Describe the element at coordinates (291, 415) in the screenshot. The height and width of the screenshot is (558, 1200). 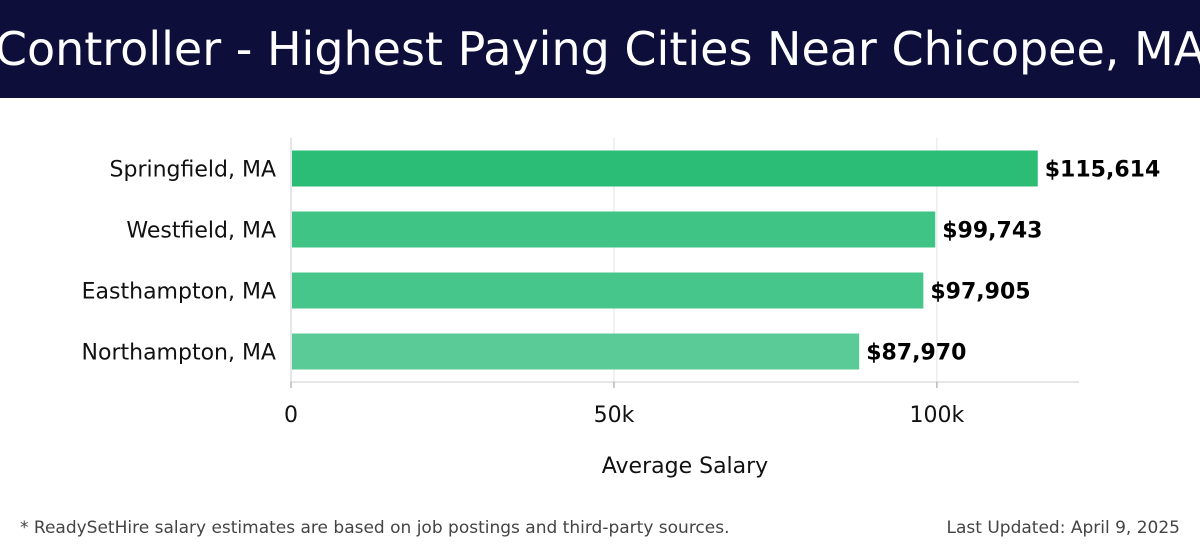
I see `x-tick-label-0: 0` at that location.